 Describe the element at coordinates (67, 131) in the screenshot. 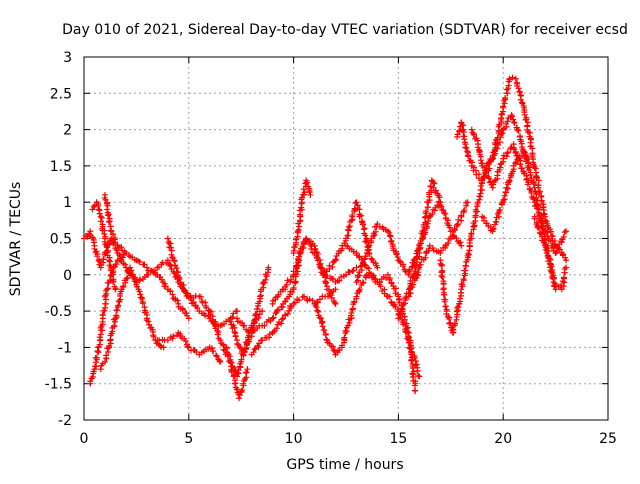

I see `y-tick-label: 2` at that location.